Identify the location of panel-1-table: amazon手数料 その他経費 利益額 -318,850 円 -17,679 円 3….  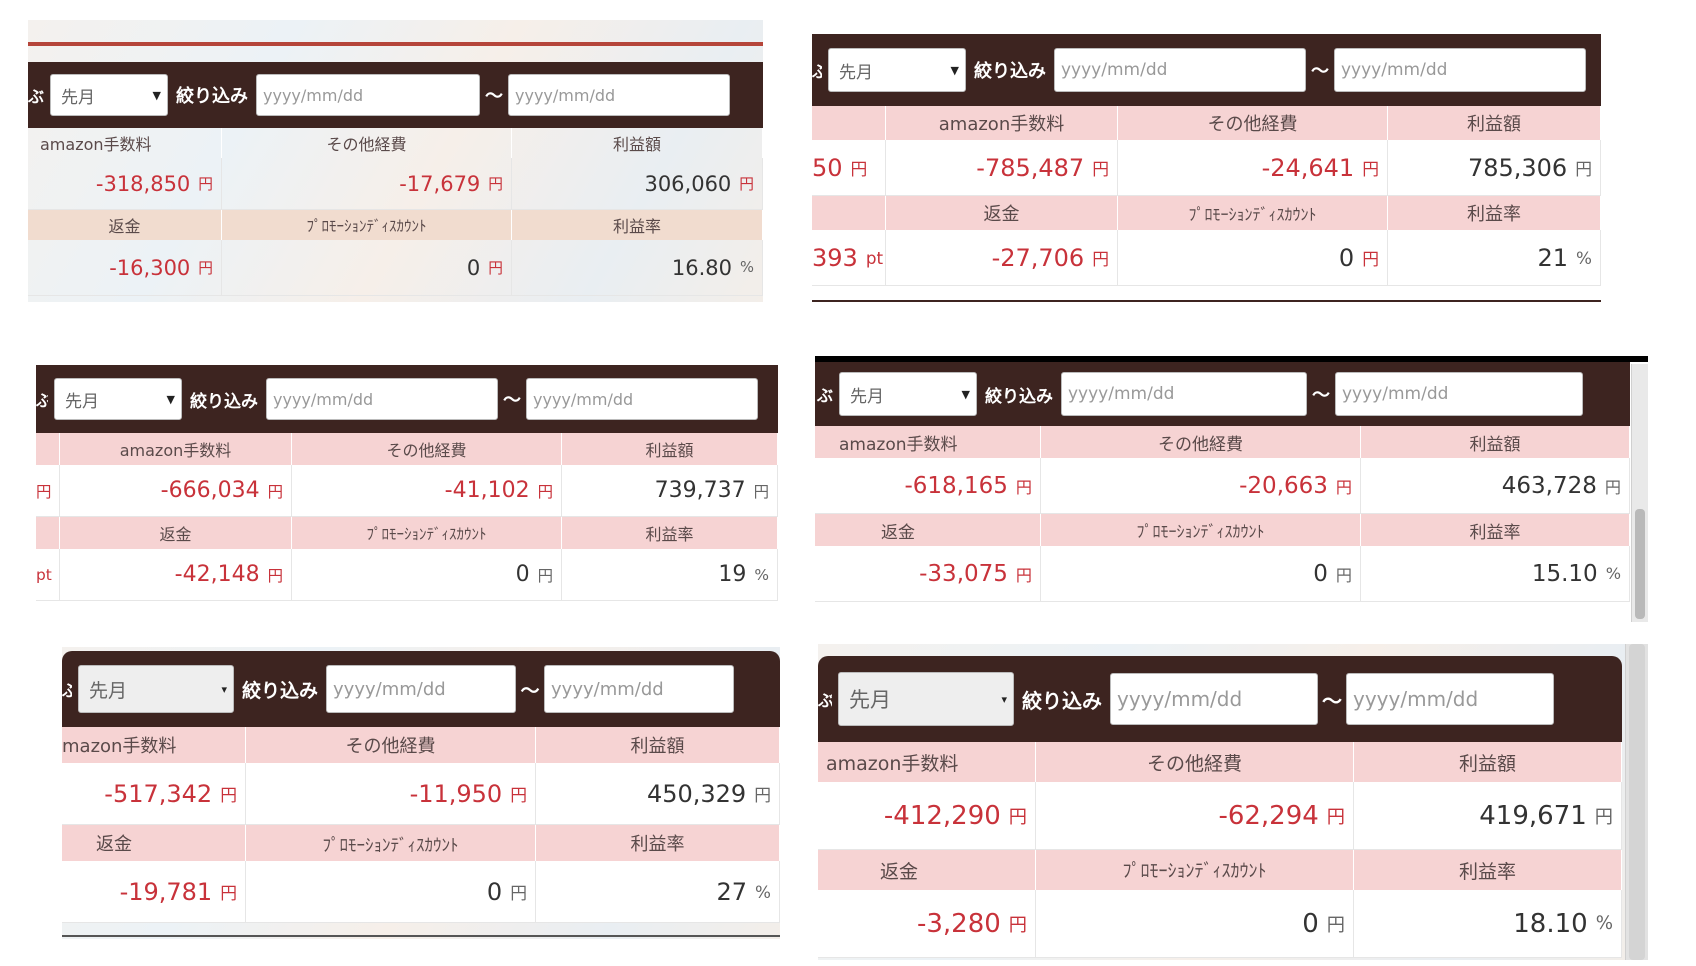
(395, 212).